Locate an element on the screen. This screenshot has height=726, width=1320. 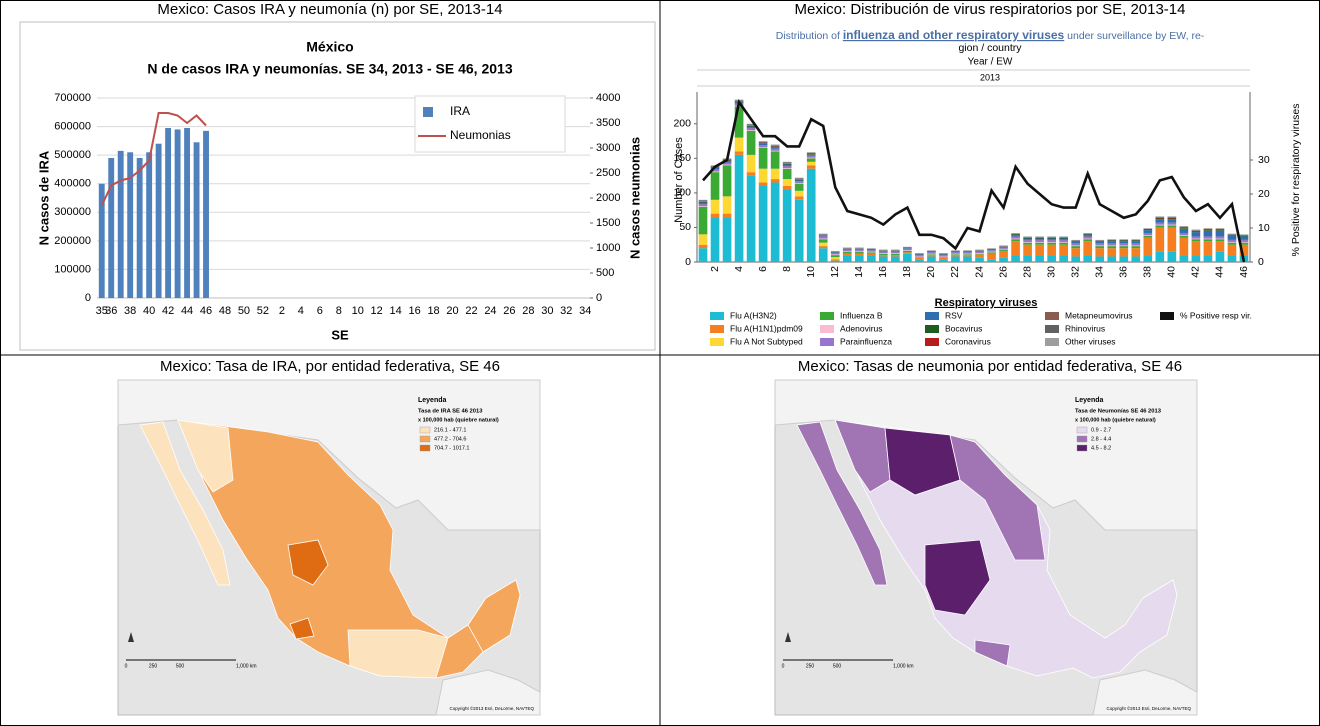
x-tick-label: 12 is located at coordinates (835, 272).